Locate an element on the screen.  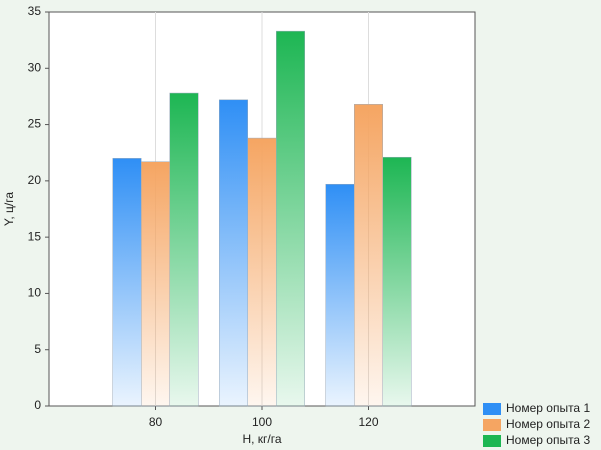
y-tick-label: 30 is located at coordinates (35, 67).